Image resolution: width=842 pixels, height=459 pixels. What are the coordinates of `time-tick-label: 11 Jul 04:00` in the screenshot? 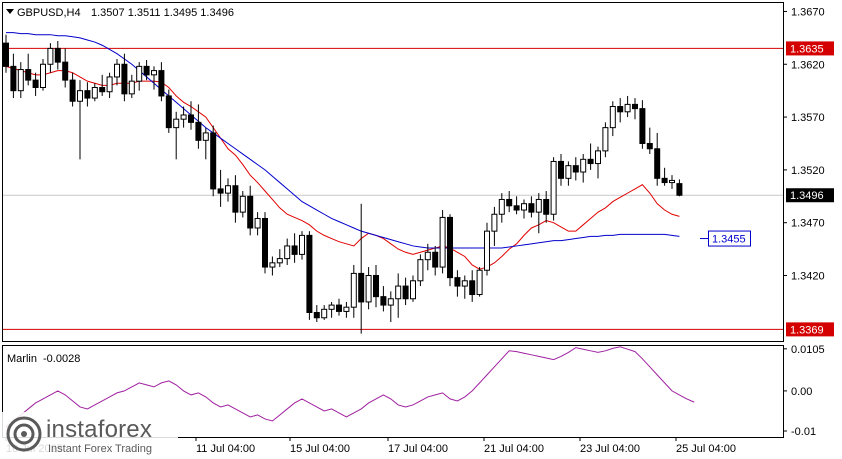 It's located at (225, 449).